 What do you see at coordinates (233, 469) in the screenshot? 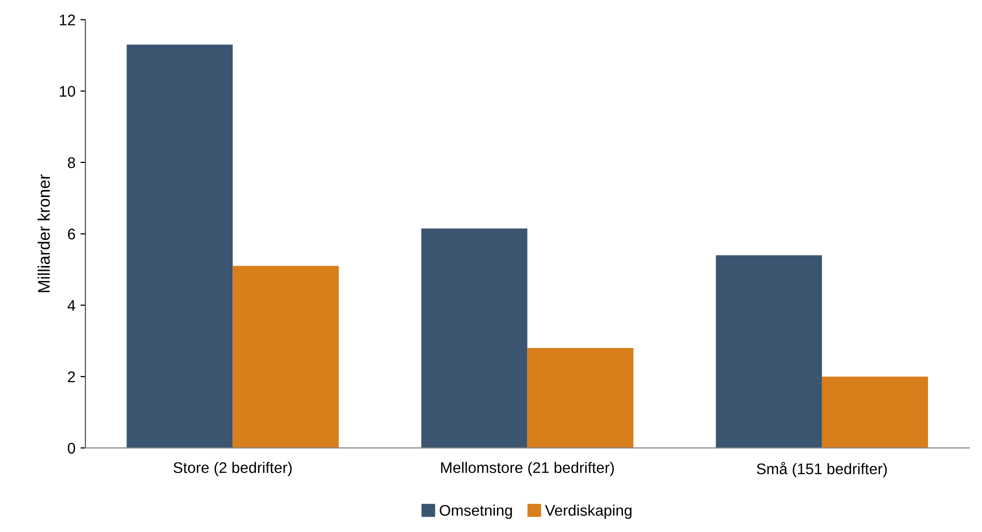
I see `x-tick-label: Store (2 bedrifter)` at bounding box center [233, 469].